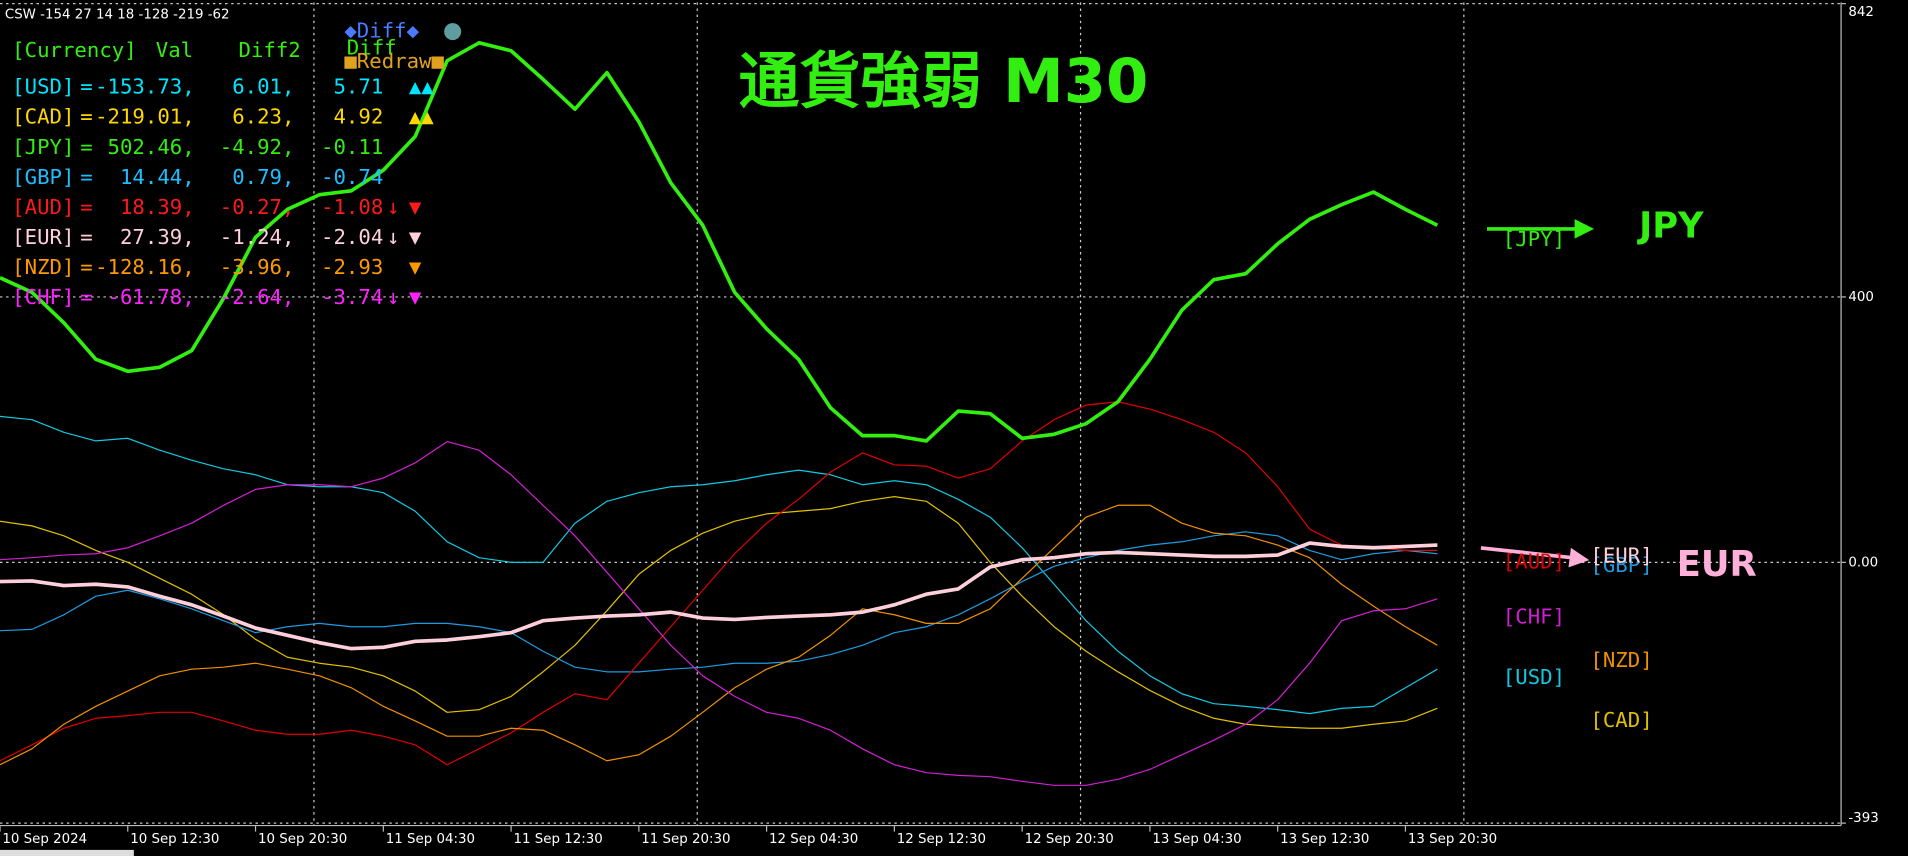 The height and width of the screenshot is (856, 1908). Describe the element at coordinates (263, 87) in the screenshot. I see `panel-diff2: 6.01,` at that location.